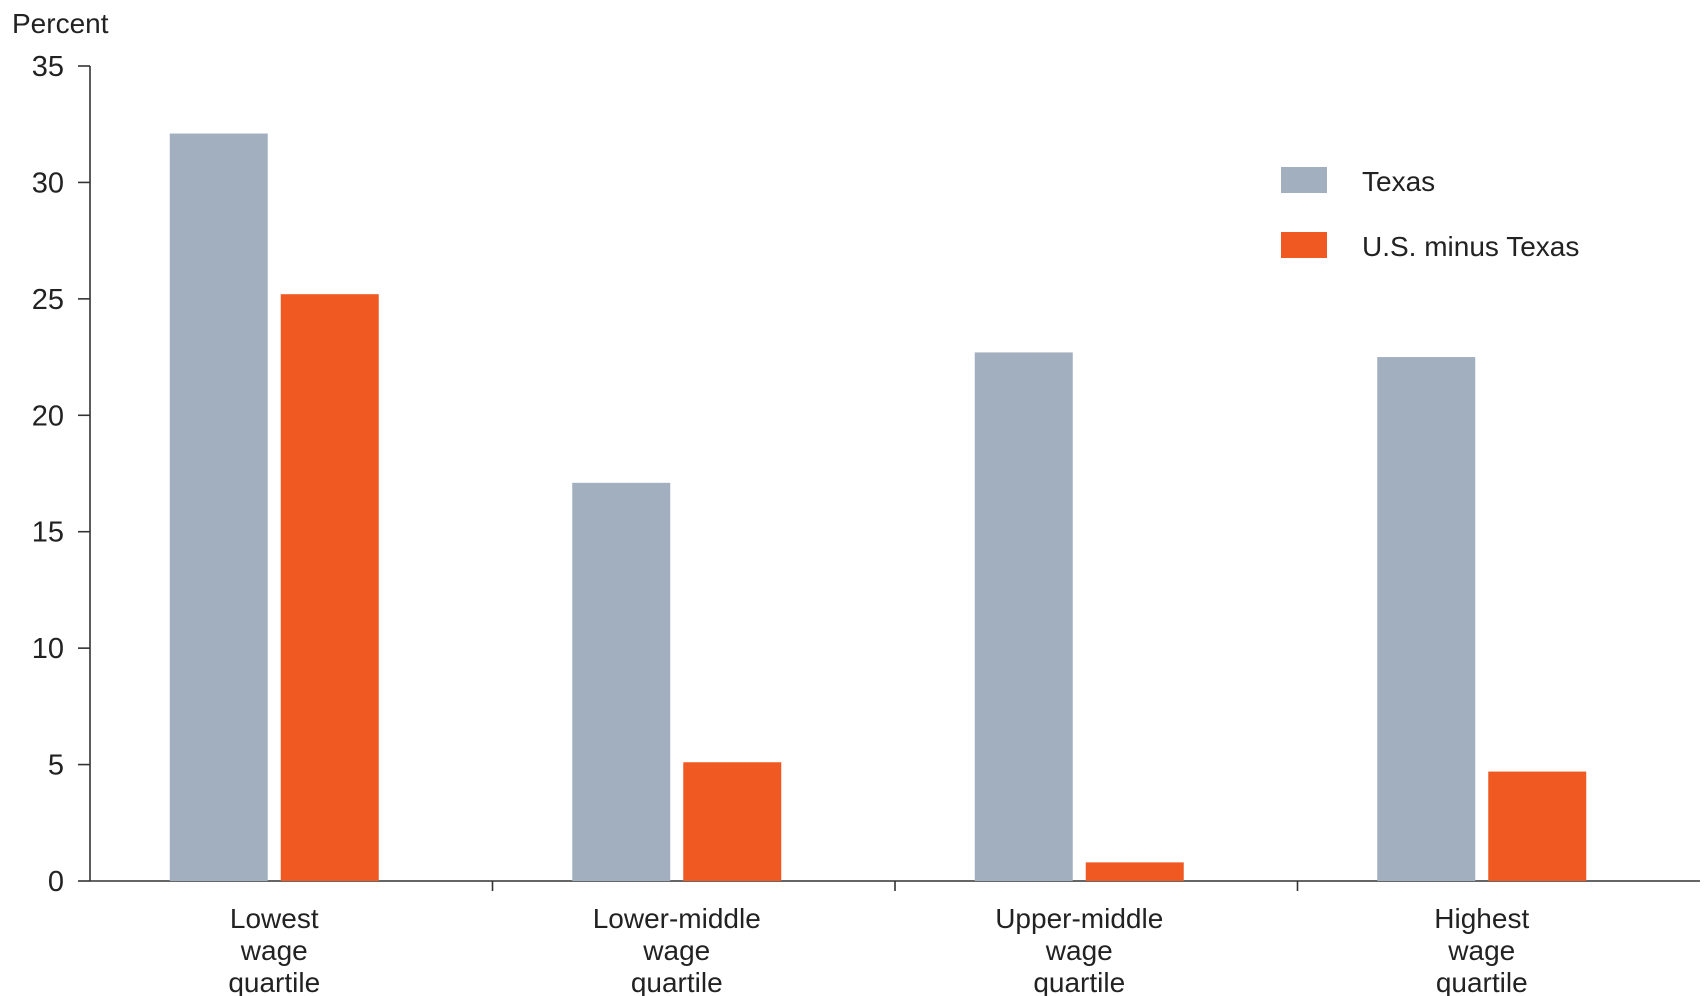 The height and width of the screenshot is (996, 1704). I want to click on x-category-label: Lowest wage quartile, so click(274, 949).